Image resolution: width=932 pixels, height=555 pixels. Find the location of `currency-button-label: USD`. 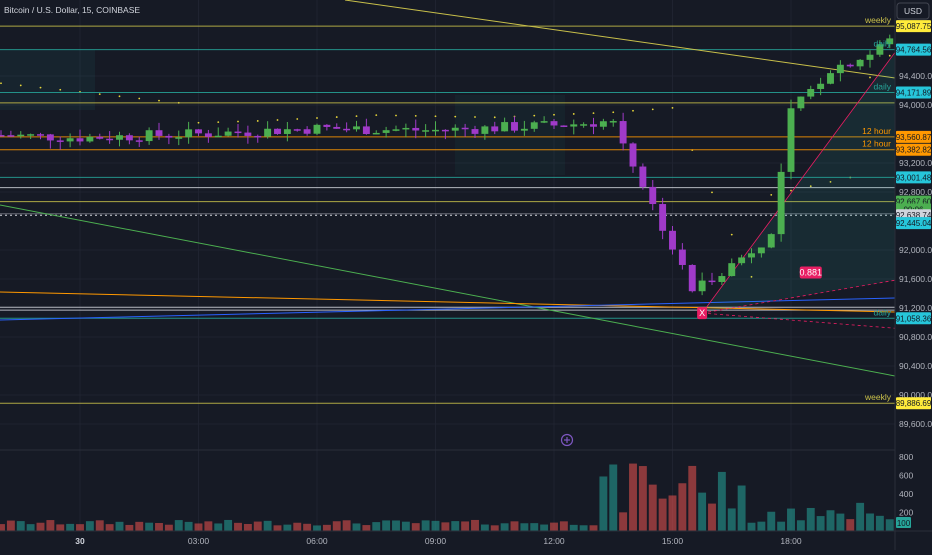

currency-button-label: USD is located at coordinates (913, 11).